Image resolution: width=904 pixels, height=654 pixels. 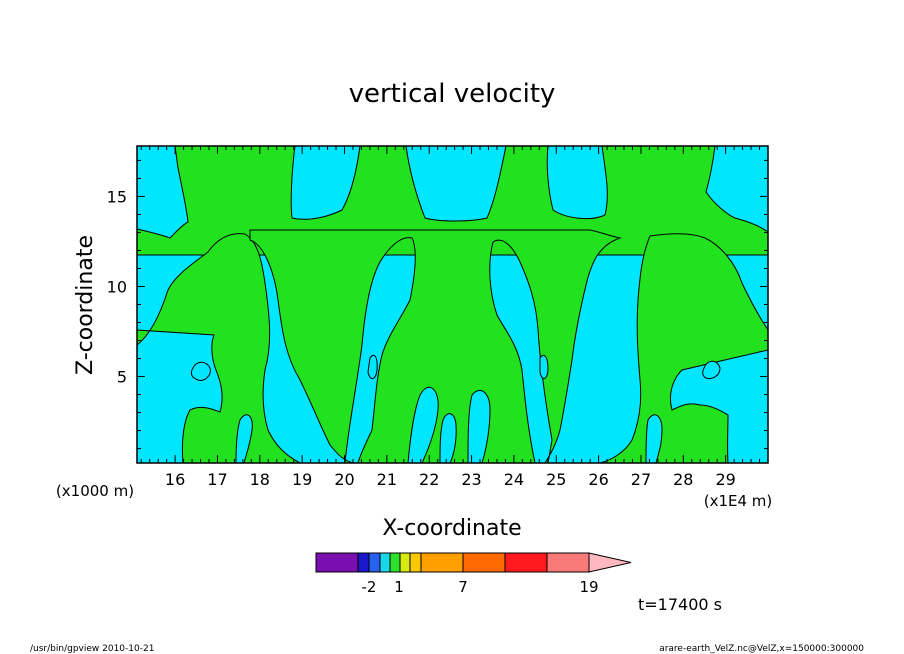 What do you see at coordinates (344, 479) in the screenshot?
I see `x-tick-label: 20` at bounding box center [344, 479].